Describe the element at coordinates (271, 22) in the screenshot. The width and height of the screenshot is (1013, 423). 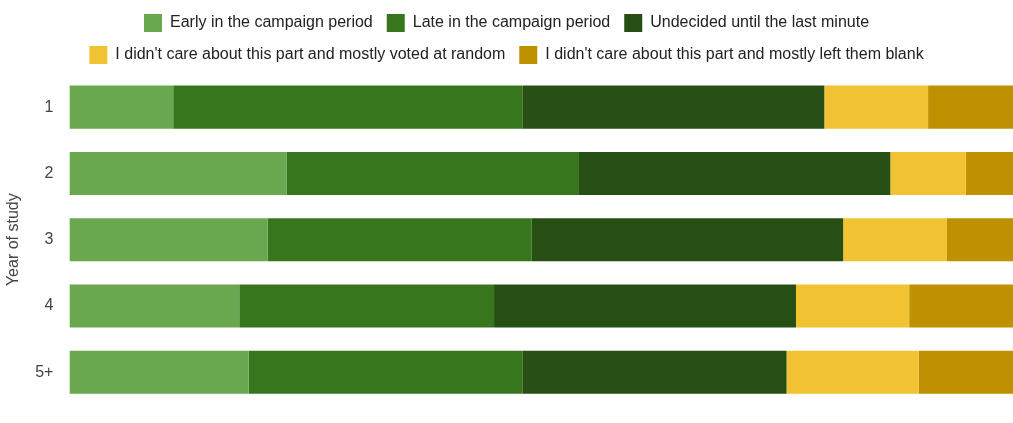
I see `legend-label: Early in the campaign period` at that location.